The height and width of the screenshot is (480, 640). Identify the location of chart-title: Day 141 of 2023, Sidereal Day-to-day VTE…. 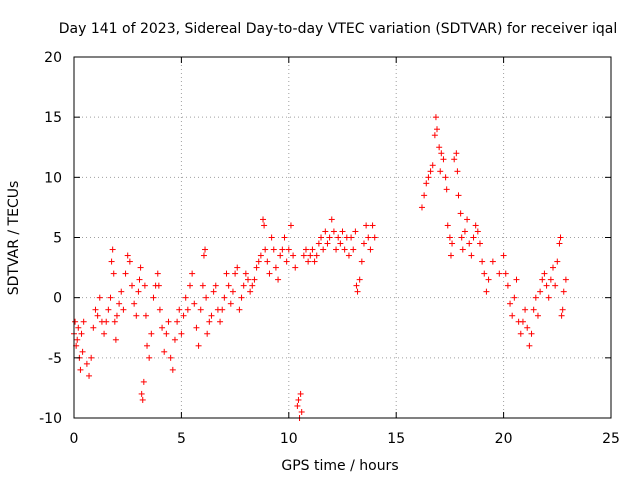
(338, 29).